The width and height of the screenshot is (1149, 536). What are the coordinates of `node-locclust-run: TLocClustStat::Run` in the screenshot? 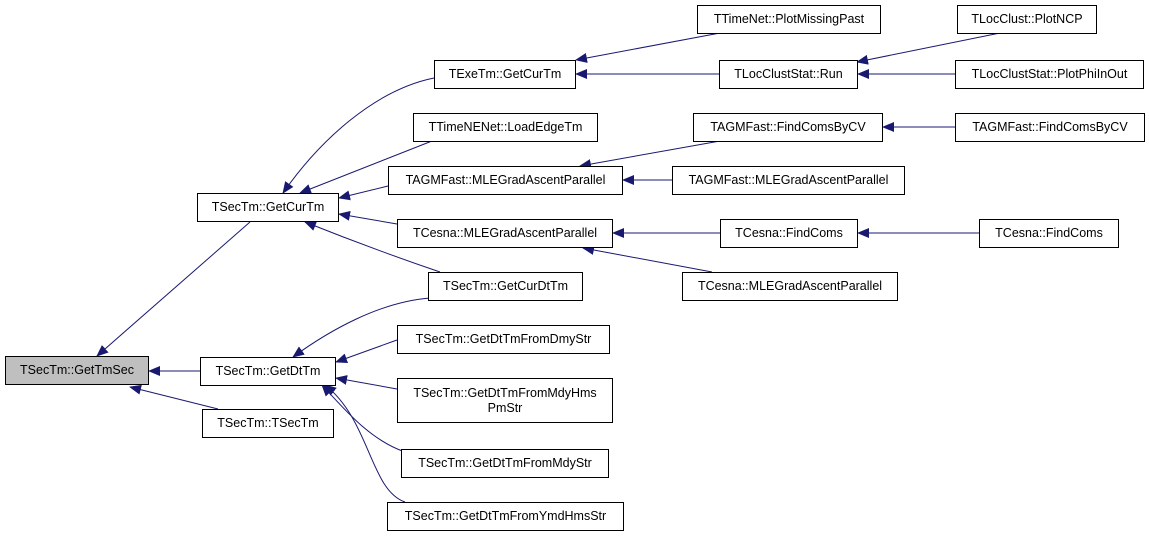 It's located at (788, 74).